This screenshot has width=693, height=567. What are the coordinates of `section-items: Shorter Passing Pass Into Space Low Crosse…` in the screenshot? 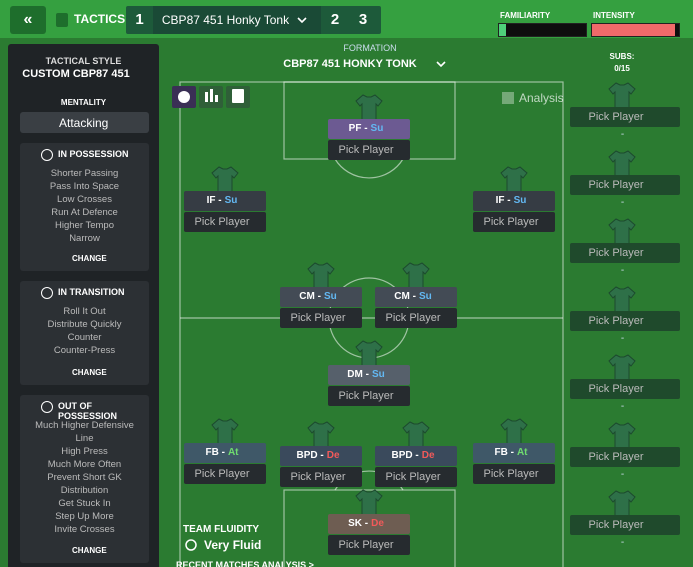 It's located at (84, 206).